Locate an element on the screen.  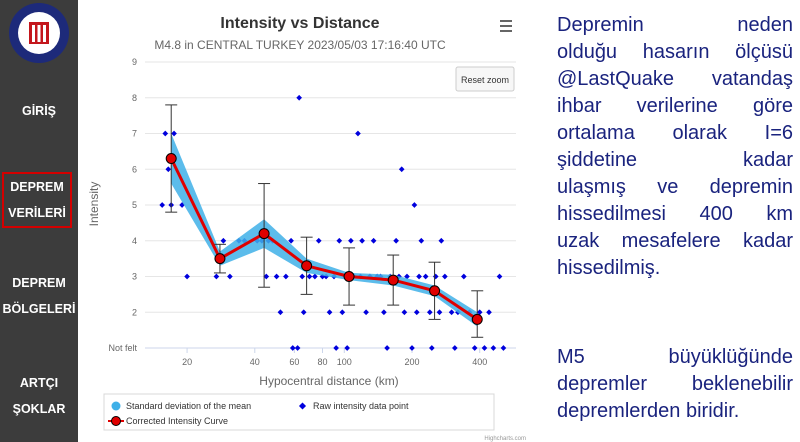
legend-item-raw: Raw intensity data point is located at coordinates (361, 406).